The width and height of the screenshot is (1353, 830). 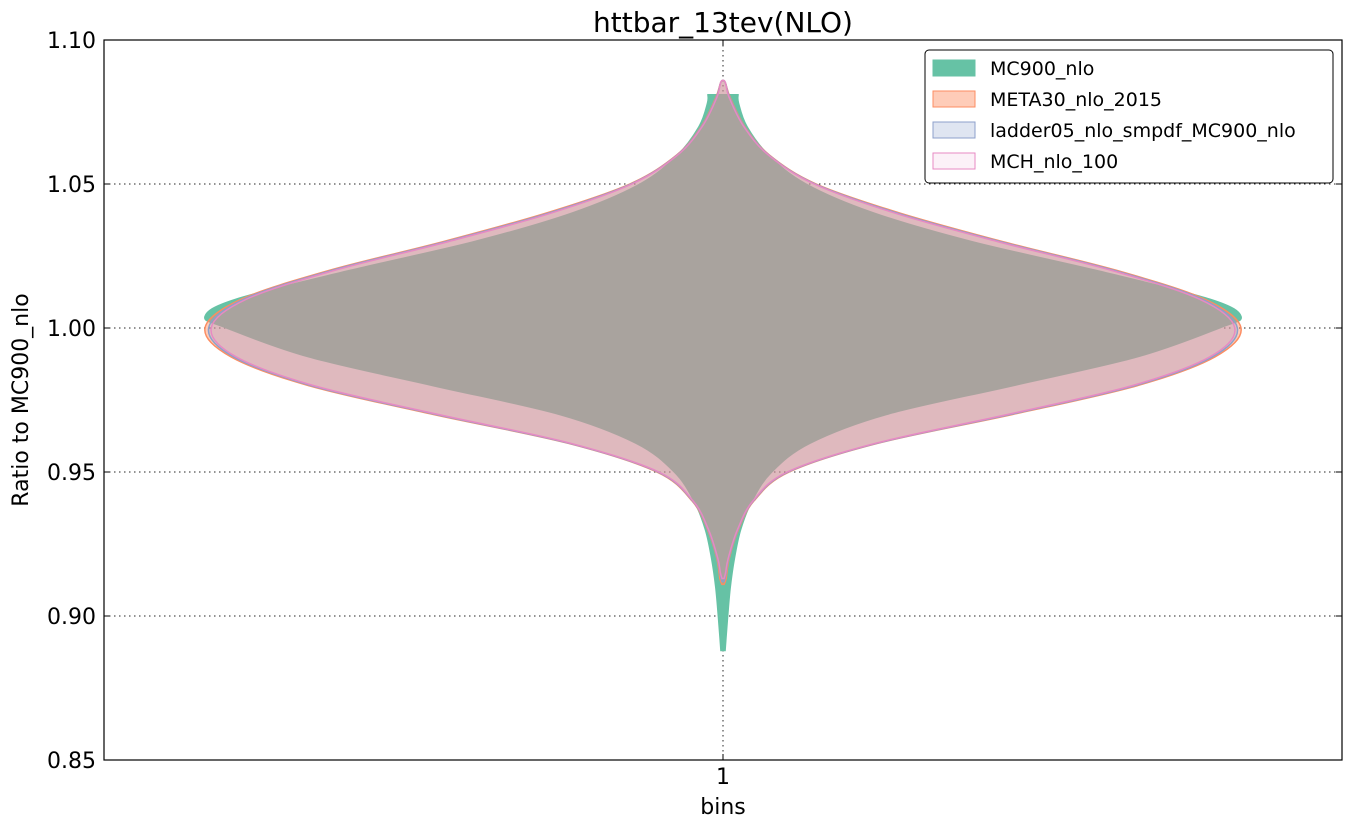 I want to click on chart-title: httbar_13tev(NLO), so click(x=723, y=22).